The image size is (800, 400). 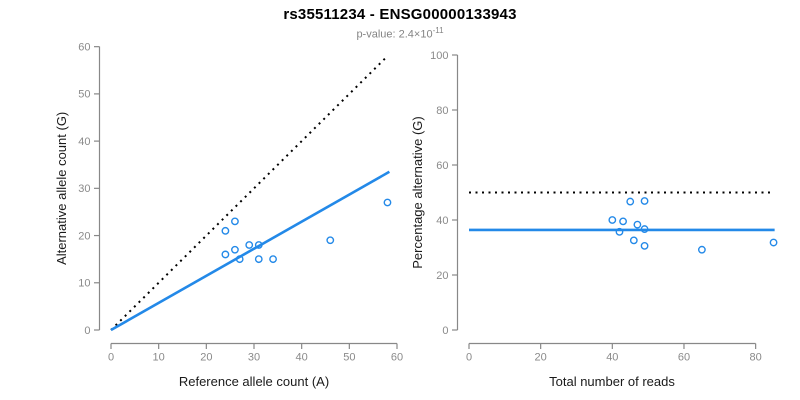 I want to click on x-axis: 0 20 40 60 80 Total number of reads, so click(x=614, y=365).